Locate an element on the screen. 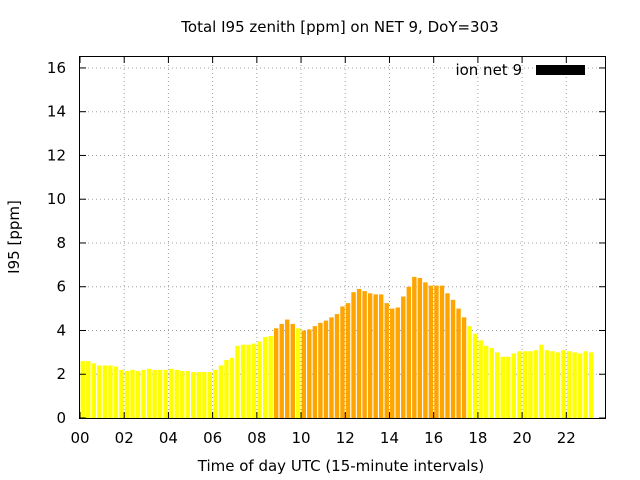 This screenshot has height=480, width=640. y-tick-label: 14 is located at coordinates (56, 112).